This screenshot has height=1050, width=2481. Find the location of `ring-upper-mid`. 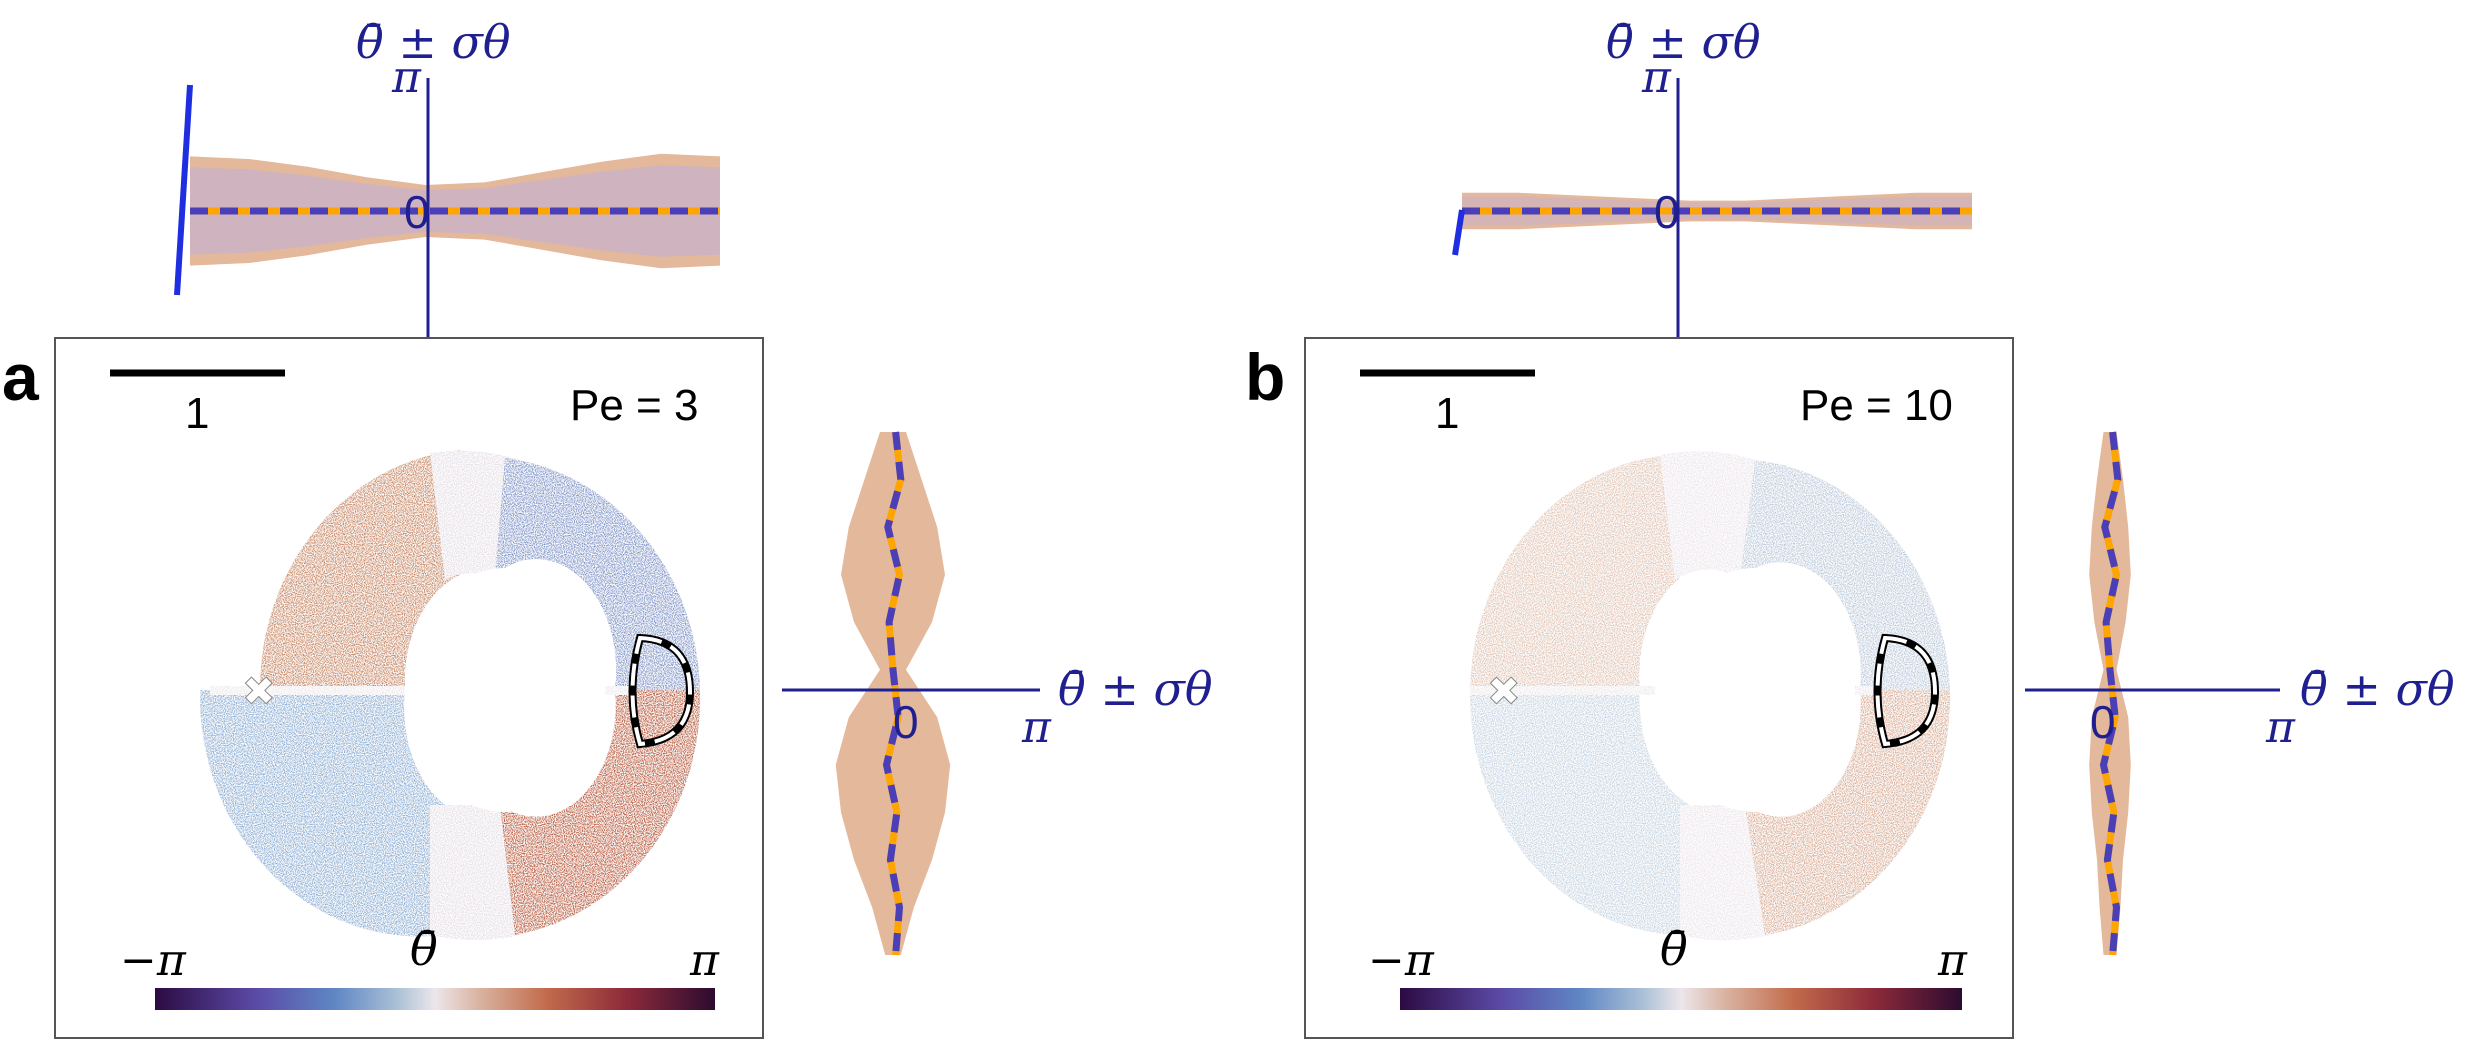

ring-upper-mid is located at coordinates (1715, 516).